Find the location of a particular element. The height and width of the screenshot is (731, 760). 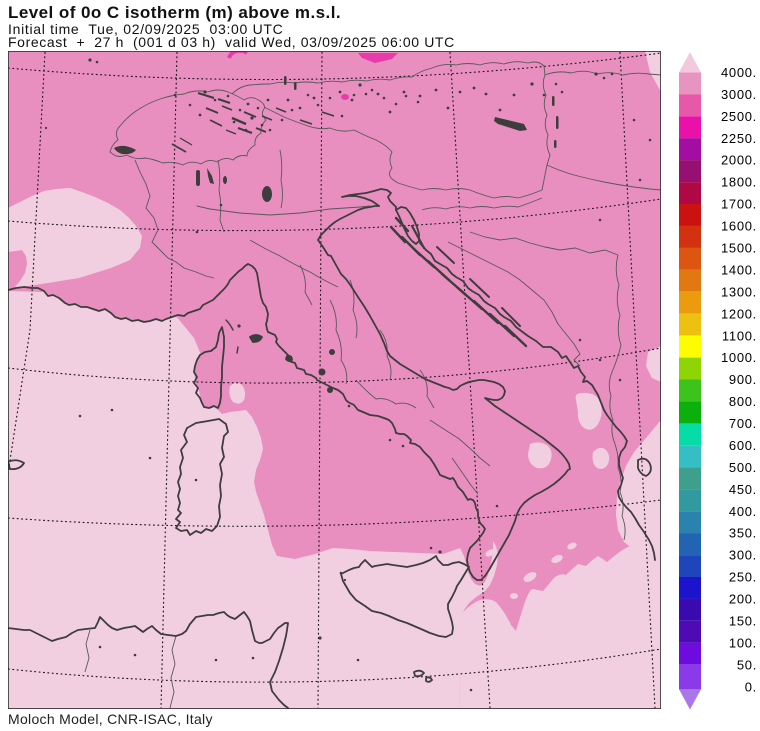

svg-text: 200. is located at coordinates (743, 599).